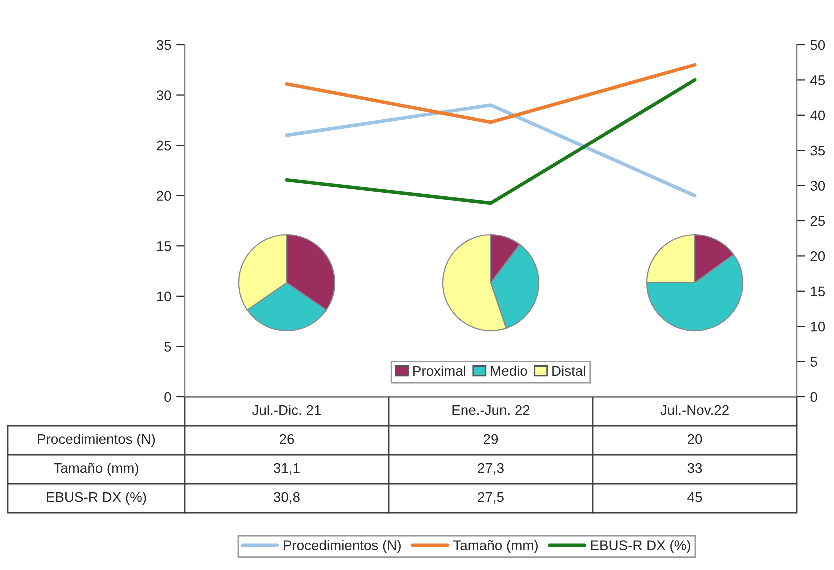 The image size is (834, 570). What do you see at coordinates (814, 362) in the screenshot?
I see `y2-tick-label: 5` at bounding box center [814, 362].